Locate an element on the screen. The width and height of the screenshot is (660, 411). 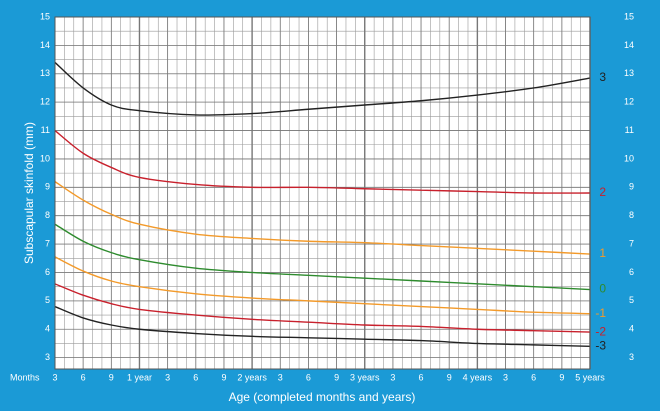
y-tick-label: 4 is located at coordinates (47, 329).